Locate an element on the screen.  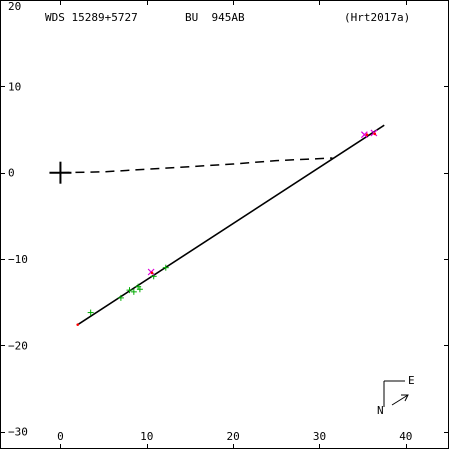
x-diag-b is located at coordinates (364, 135).